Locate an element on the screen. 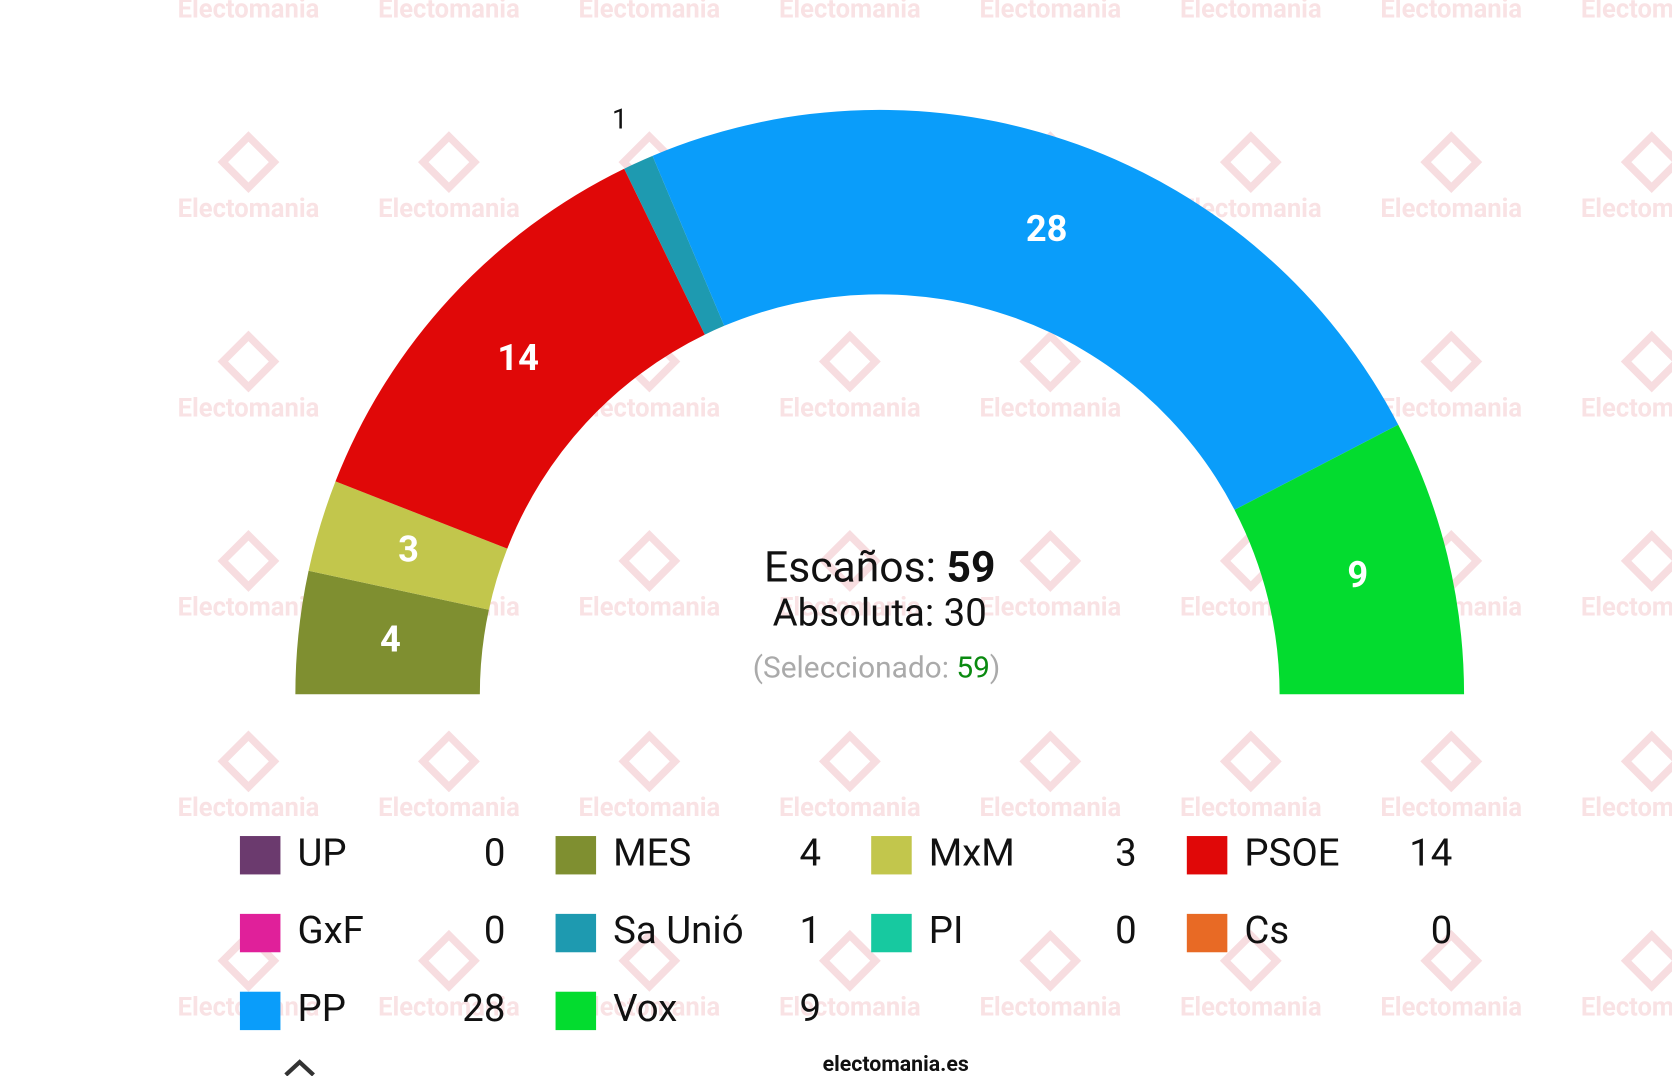 Image resolution: width=1672 pixels, height=1076 pixels. seat-label: 14 is located at coordinates (518, 357).